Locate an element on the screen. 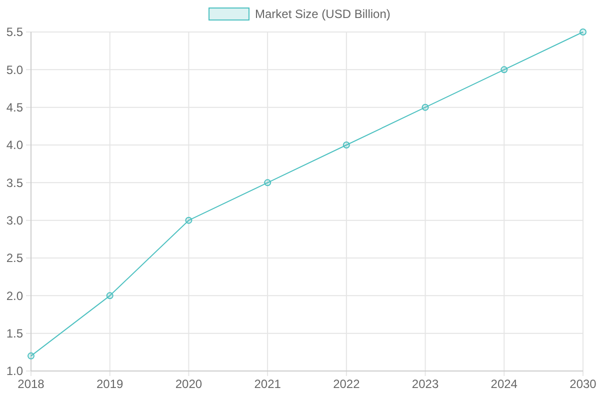  x-tick-label: 2030 is located at coordinates (583, 384).